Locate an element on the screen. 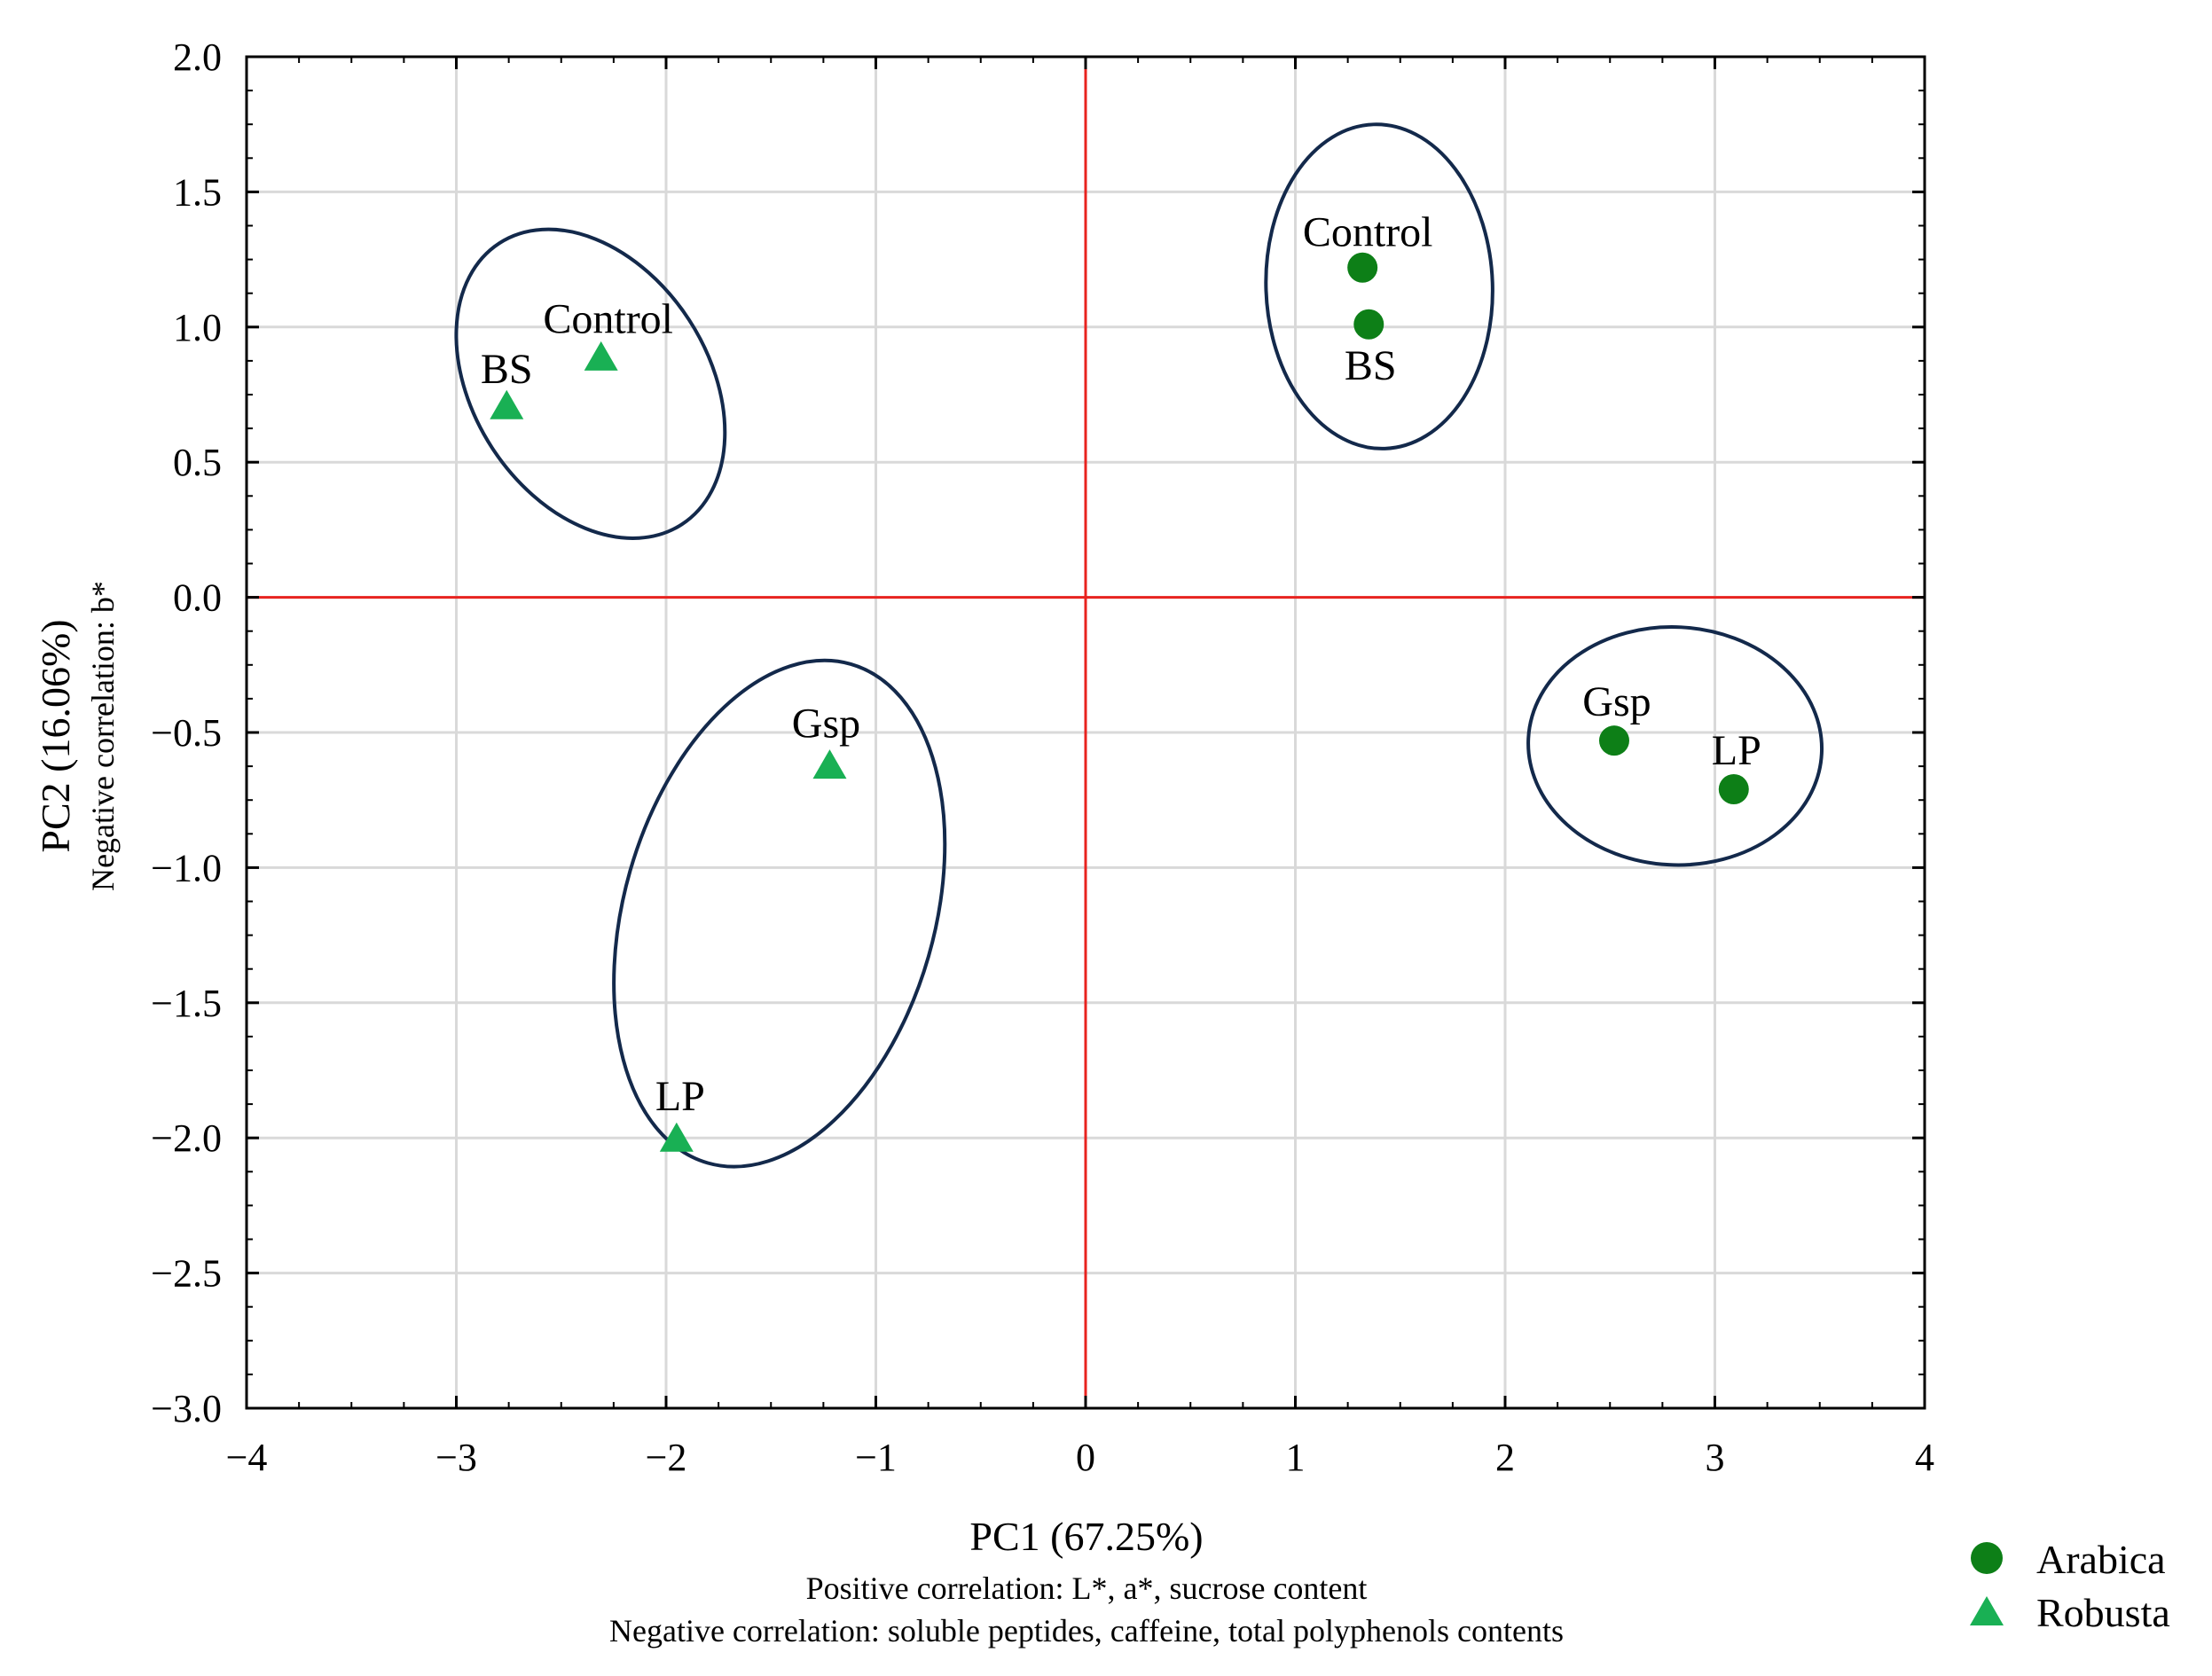 The width and height of the screenshot is (2212, 1676). x-tick-label: 1 is located at coordinates (1296, 1457).